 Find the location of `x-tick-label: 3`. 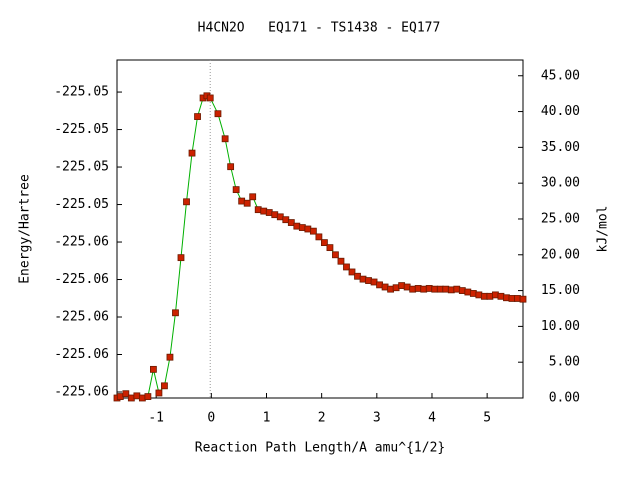

x-tick-label: 3 is located at coordinates (377, 418).